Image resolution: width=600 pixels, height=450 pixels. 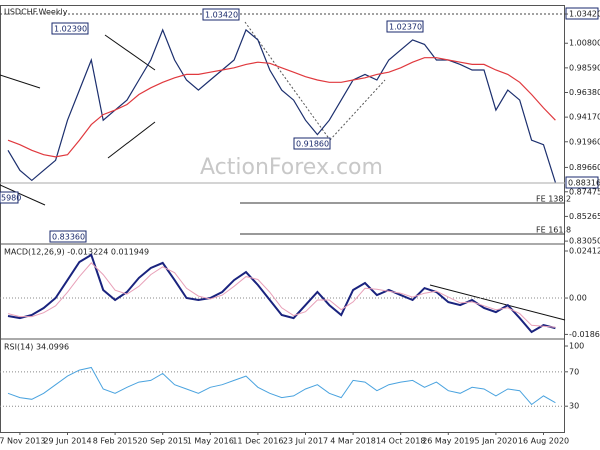 I want to click on x-tick-label: 14 Oct 2018, so click(x=400, y=441).